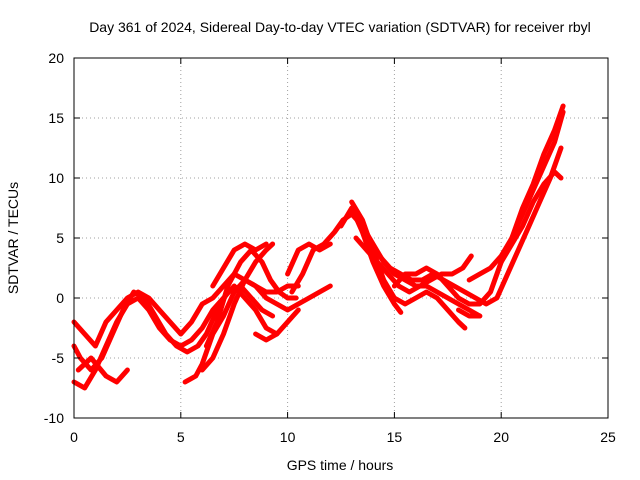  I want to click on y-tick-label: 0, so click(60, 298).